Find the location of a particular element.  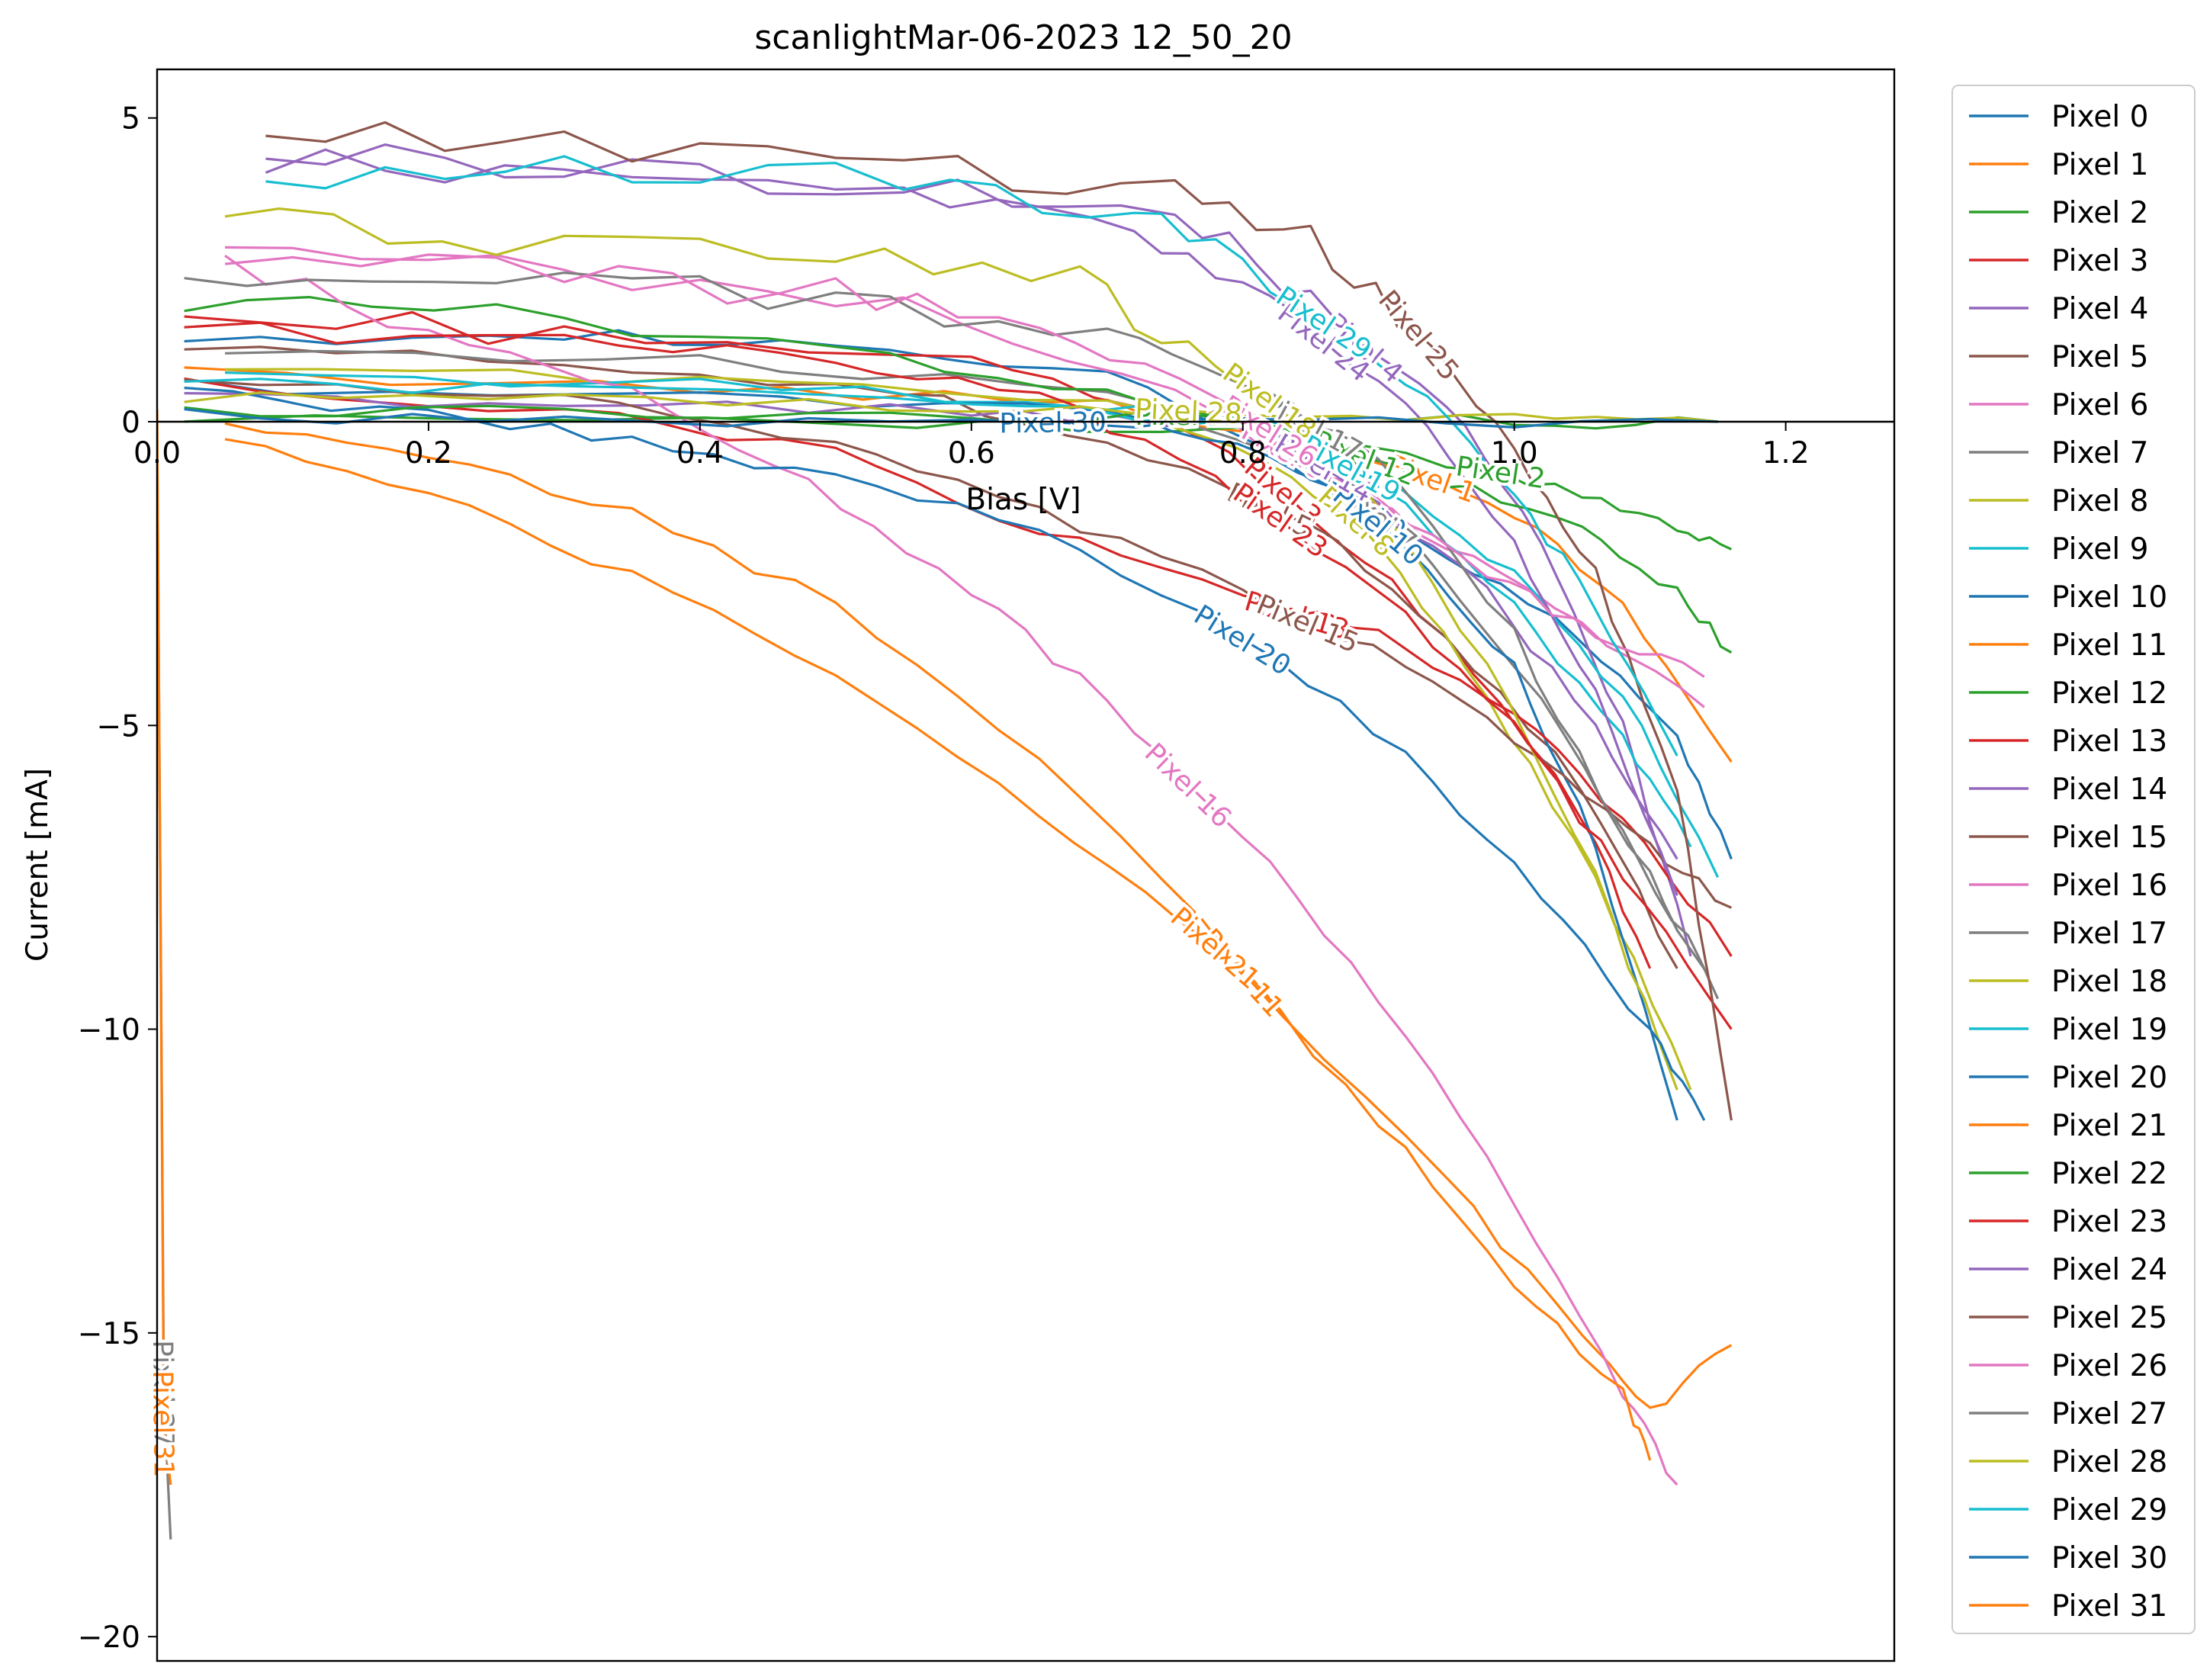

svg-text: Pixel 21 is located at coordinates (1215, 948).